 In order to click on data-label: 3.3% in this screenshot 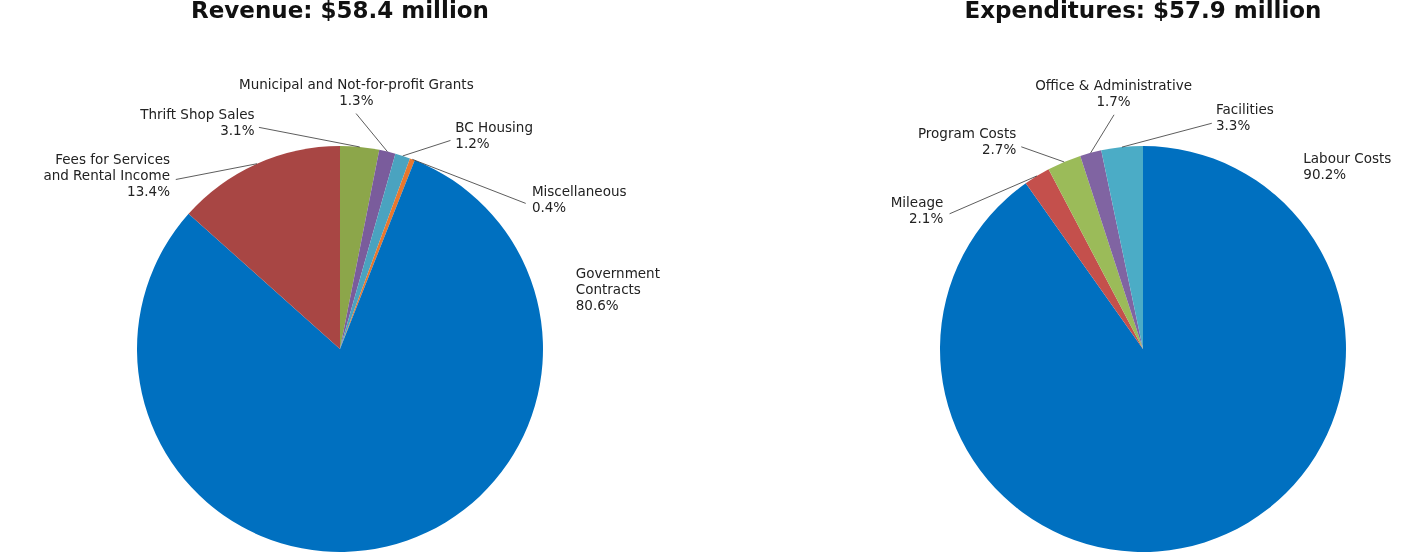, I will do `click(1233, 125)`.